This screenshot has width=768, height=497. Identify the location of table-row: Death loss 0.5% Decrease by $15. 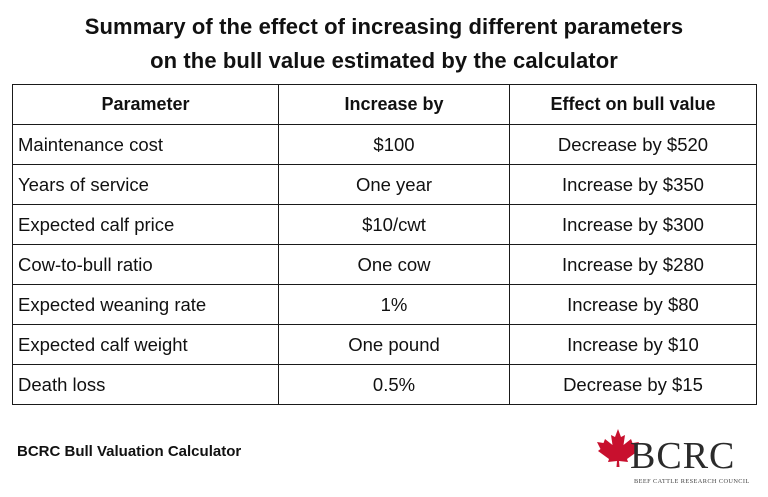
(384, 384).